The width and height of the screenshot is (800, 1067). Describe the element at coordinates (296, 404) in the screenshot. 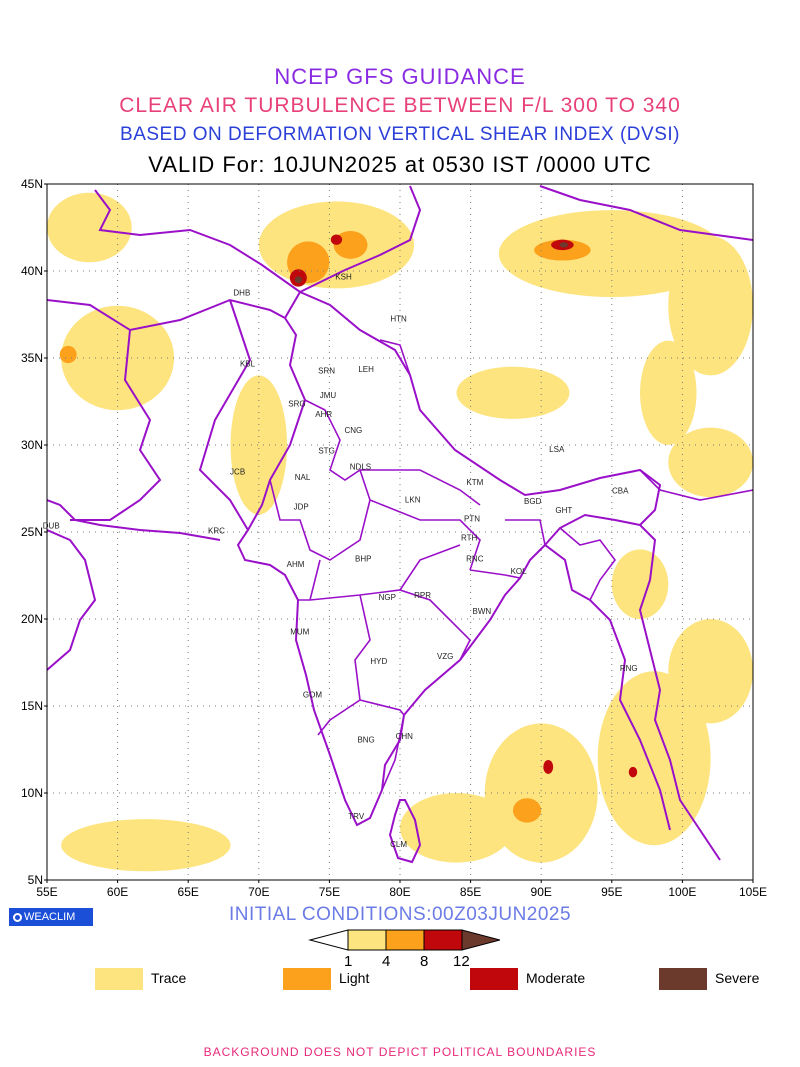

I see `station-label: SRG` at that location.